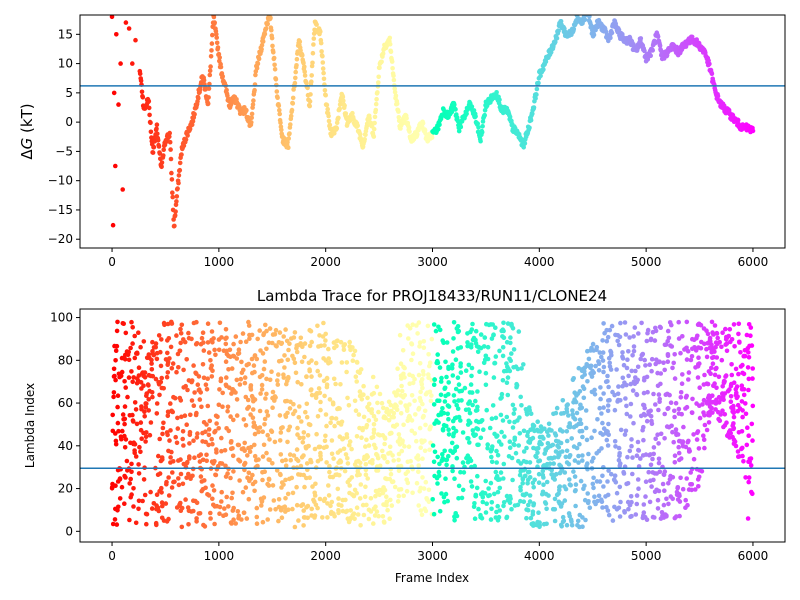 This screenshot has width=800, height=600. I want to click on bottom-x-axis-label: Frame Index, so click(432, 578).